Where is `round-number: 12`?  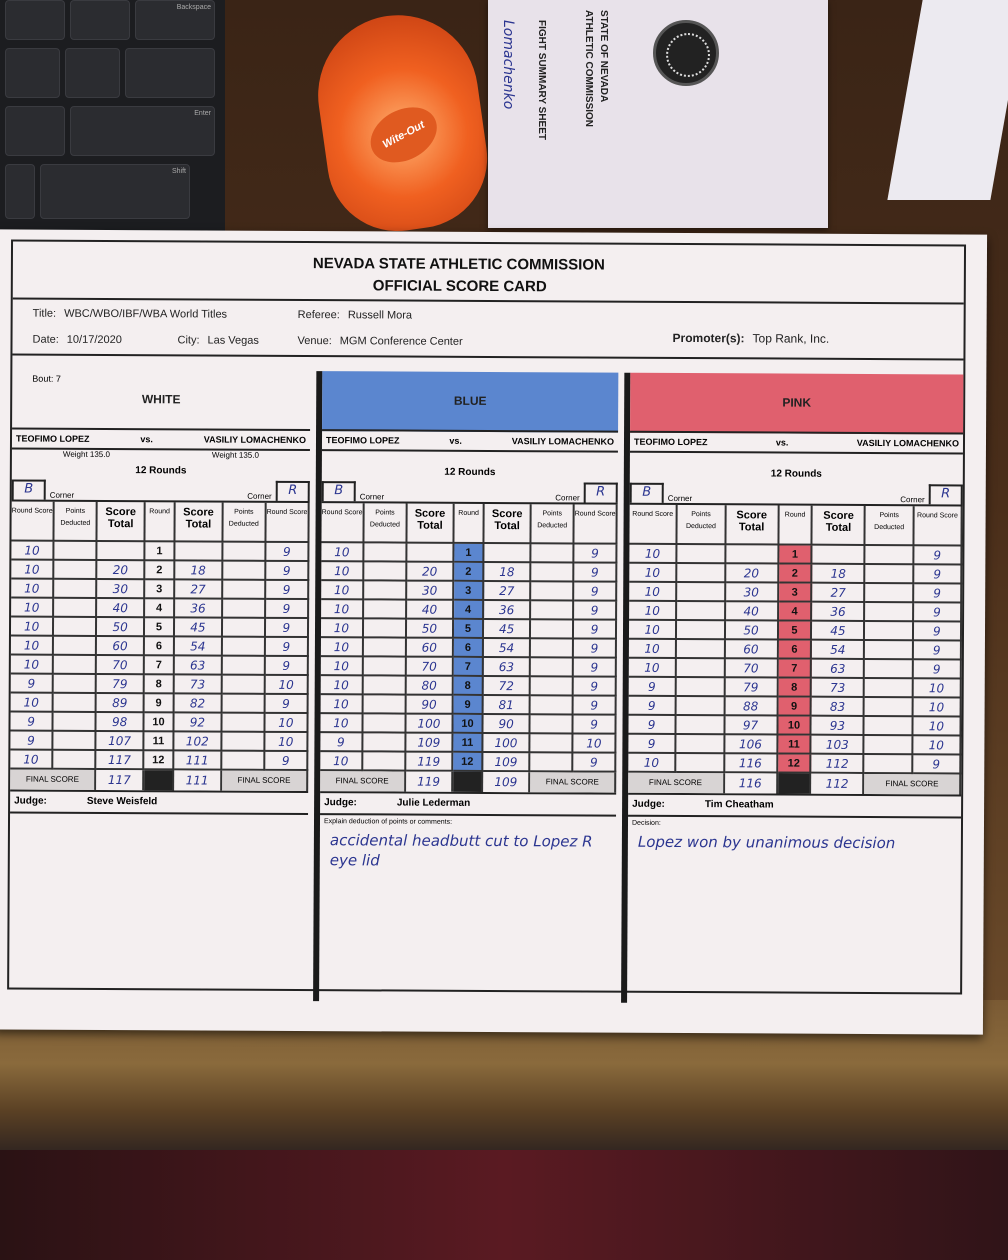 round-number: 12 is located at coordinates (468, 762).